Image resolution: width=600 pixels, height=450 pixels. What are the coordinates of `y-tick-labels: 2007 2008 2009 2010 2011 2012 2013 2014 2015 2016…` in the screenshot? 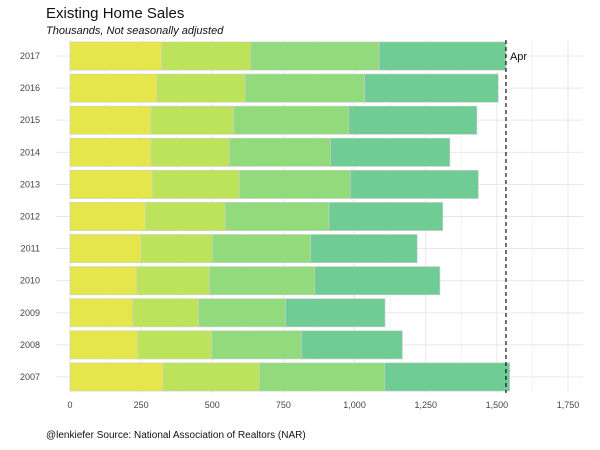 It's located at (30, 216).